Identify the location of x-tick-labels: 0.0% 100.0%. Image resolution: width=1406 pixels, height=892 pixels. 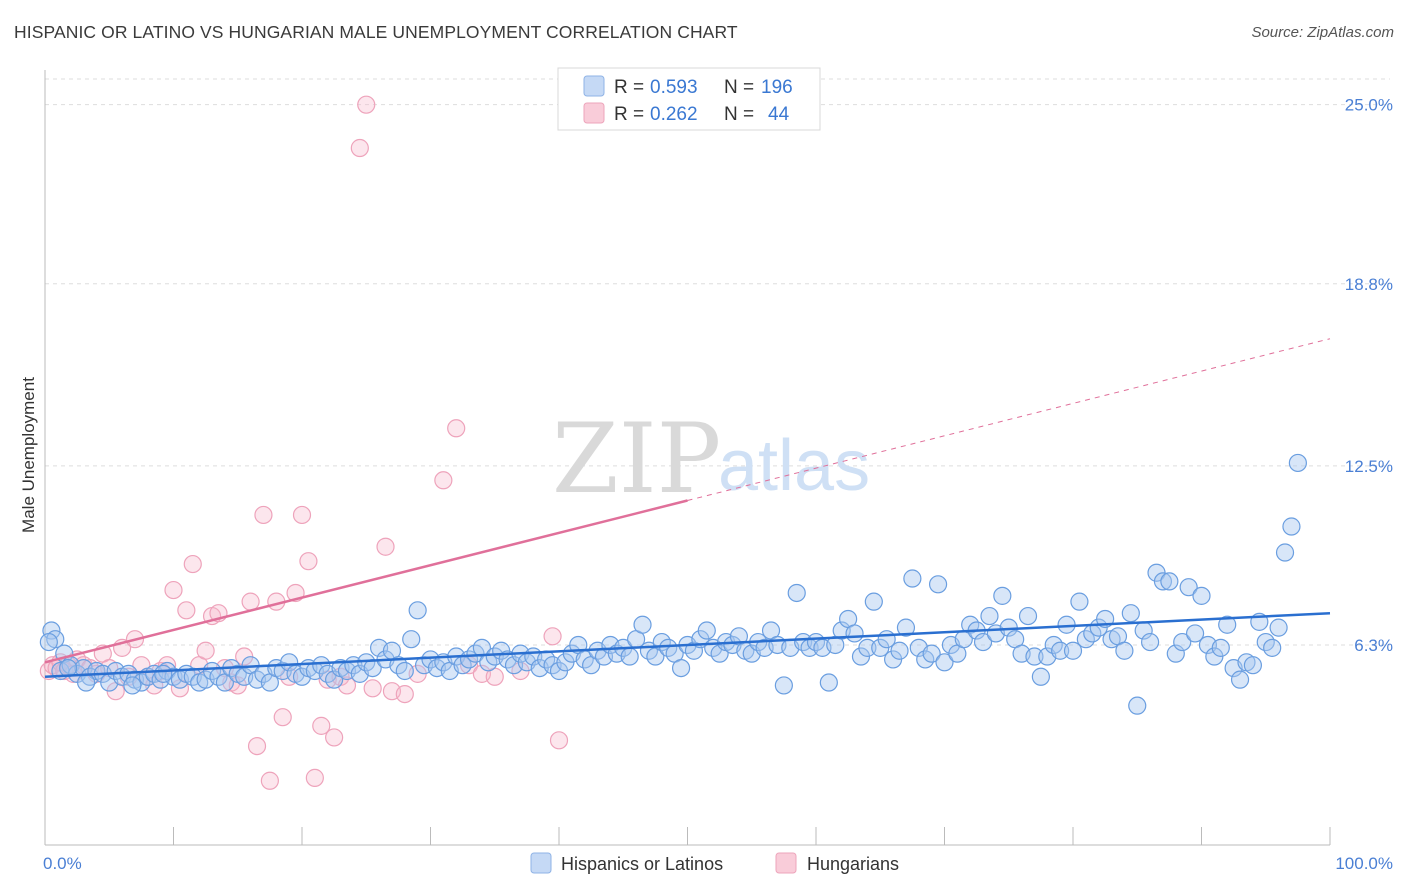
(718, 863).